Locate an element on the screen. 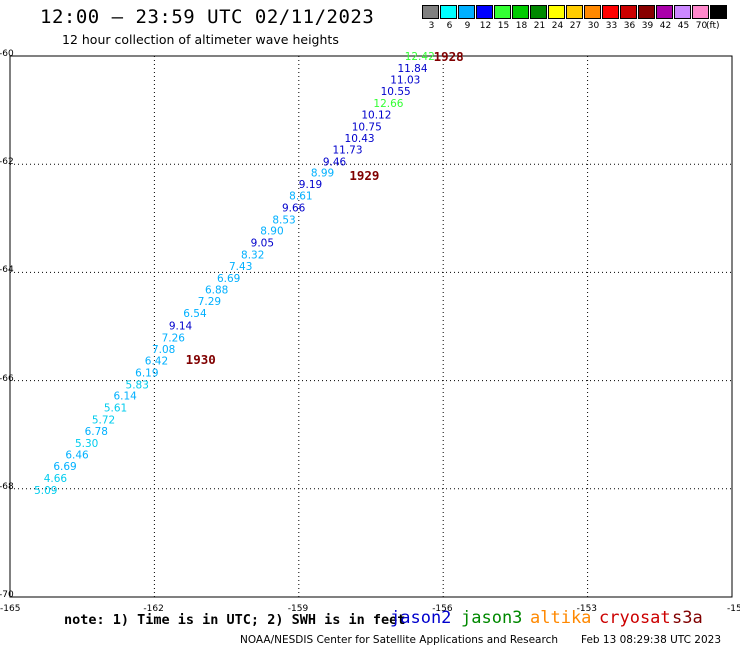 This screenshot has height=650, width=740. swh-point-label: 7.08 is located at coordinates (163, 350).